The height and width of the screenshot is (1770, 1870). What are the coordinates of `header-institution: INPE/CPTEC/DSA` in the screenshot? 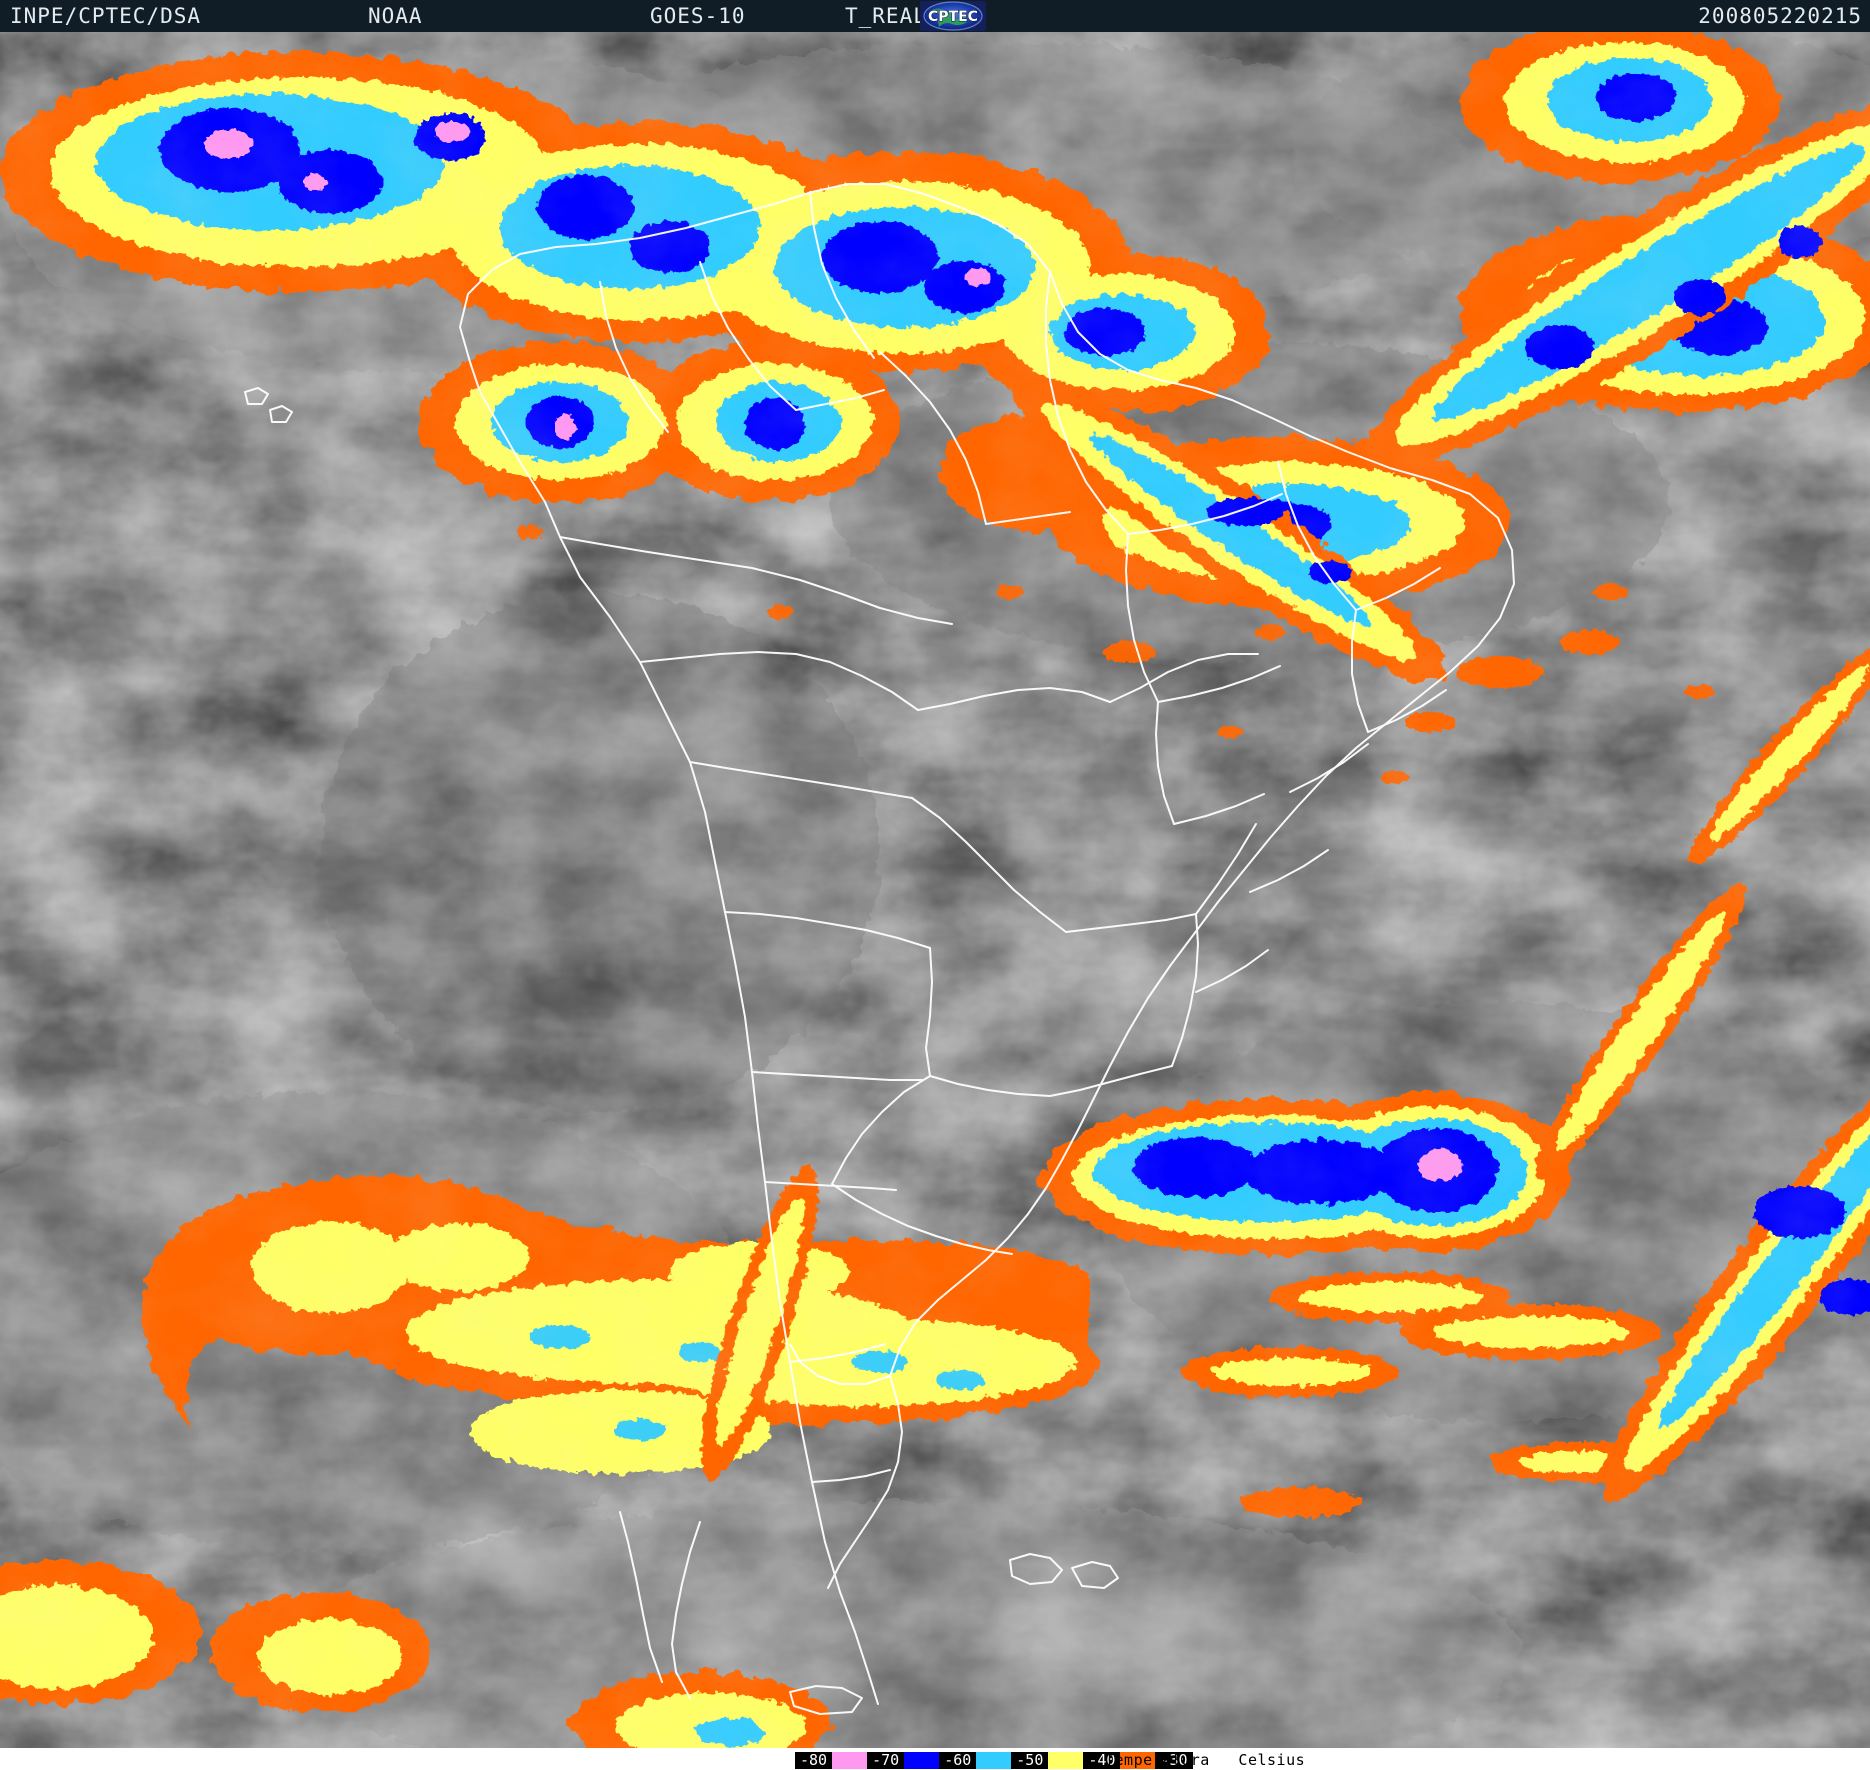 It's located at (106, 16).